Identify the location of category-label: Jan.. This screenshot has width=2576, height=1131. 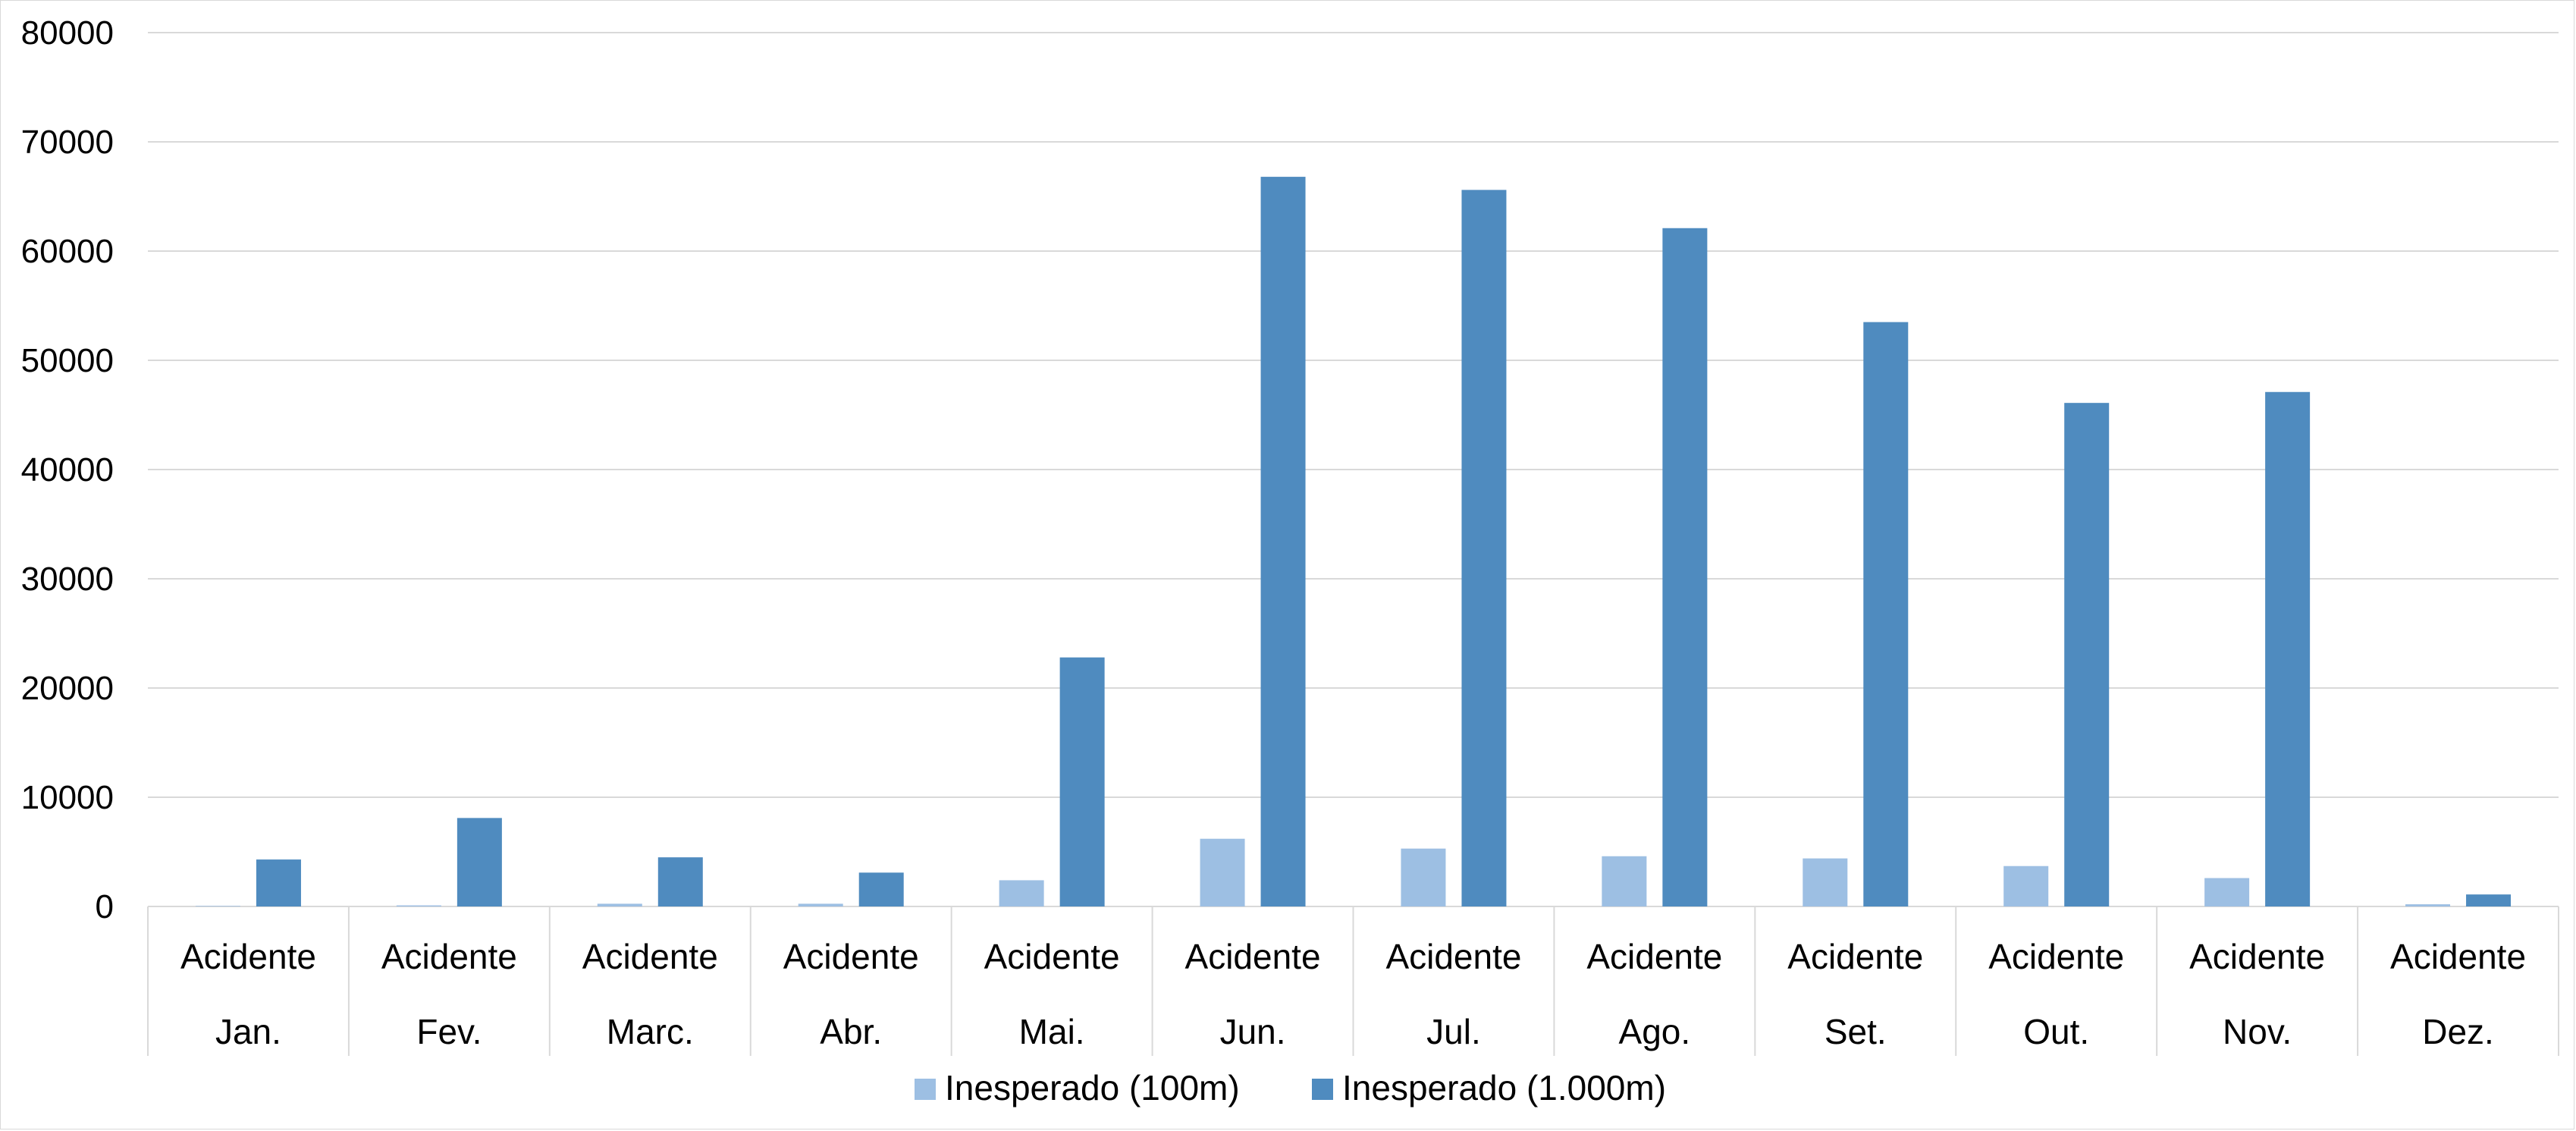
(248, 1031).